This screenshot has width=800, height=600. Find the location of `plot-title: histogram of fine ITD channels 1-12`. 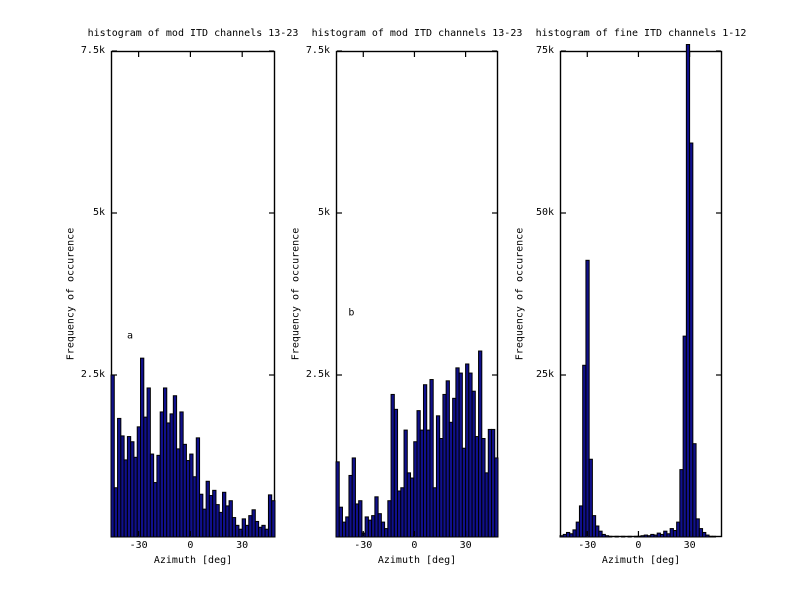

plot-title: histogram of fine ITD channels 1-12 is located at coordinates (641, 33).